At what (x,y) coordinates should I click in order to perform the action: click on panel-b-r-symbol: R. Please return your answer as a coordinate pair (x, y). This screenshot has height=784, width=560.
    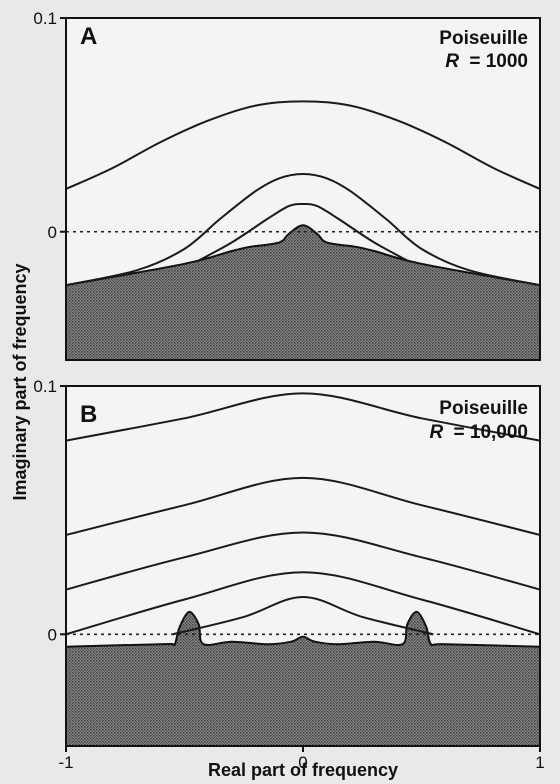
    Looking at the image, I should click on (436, 432).